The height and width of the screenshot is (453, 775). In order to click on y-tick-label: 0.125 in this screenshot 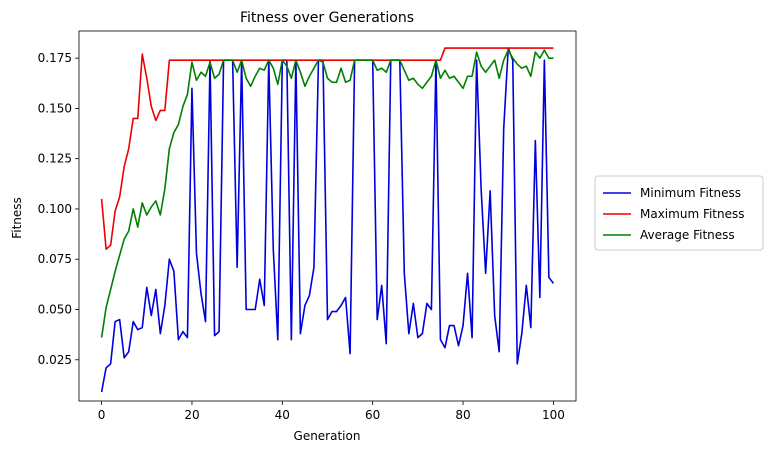, I will do `click(55, 159)`.